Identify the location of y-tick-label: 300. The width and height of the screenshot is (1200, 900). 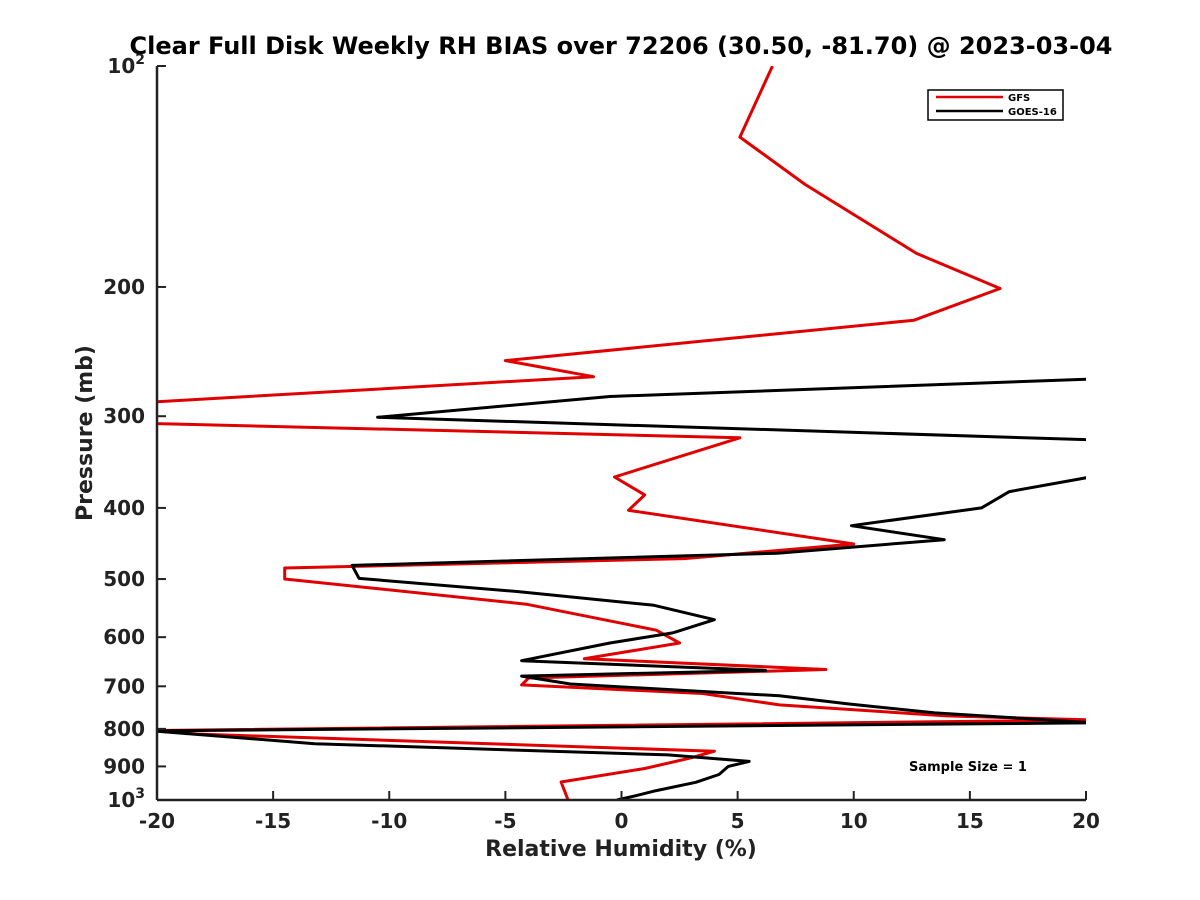
(124, 416).